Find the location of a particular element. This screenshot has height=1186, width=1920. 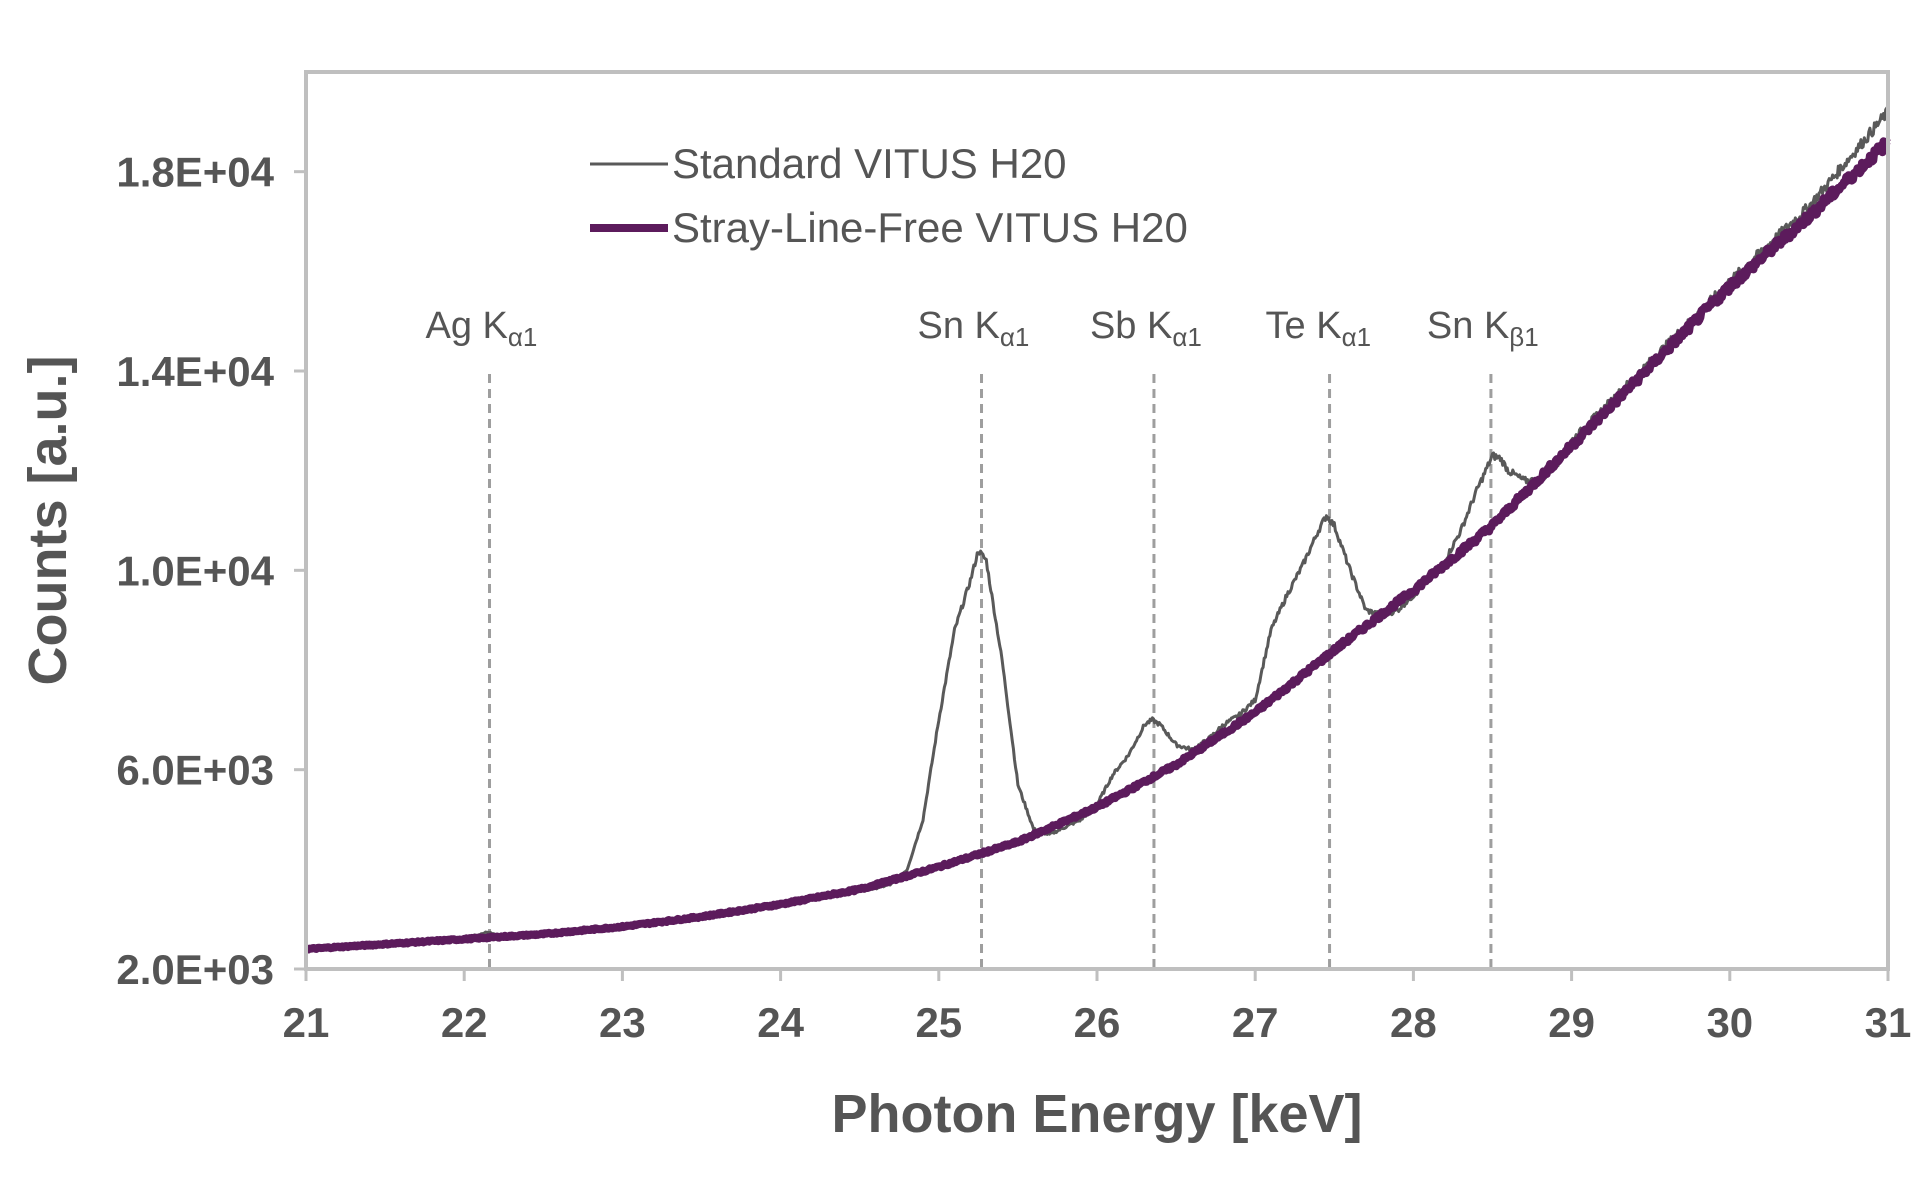

x-axis-title: Photon Energy [keV] is located at coordinates (1096, 1114).